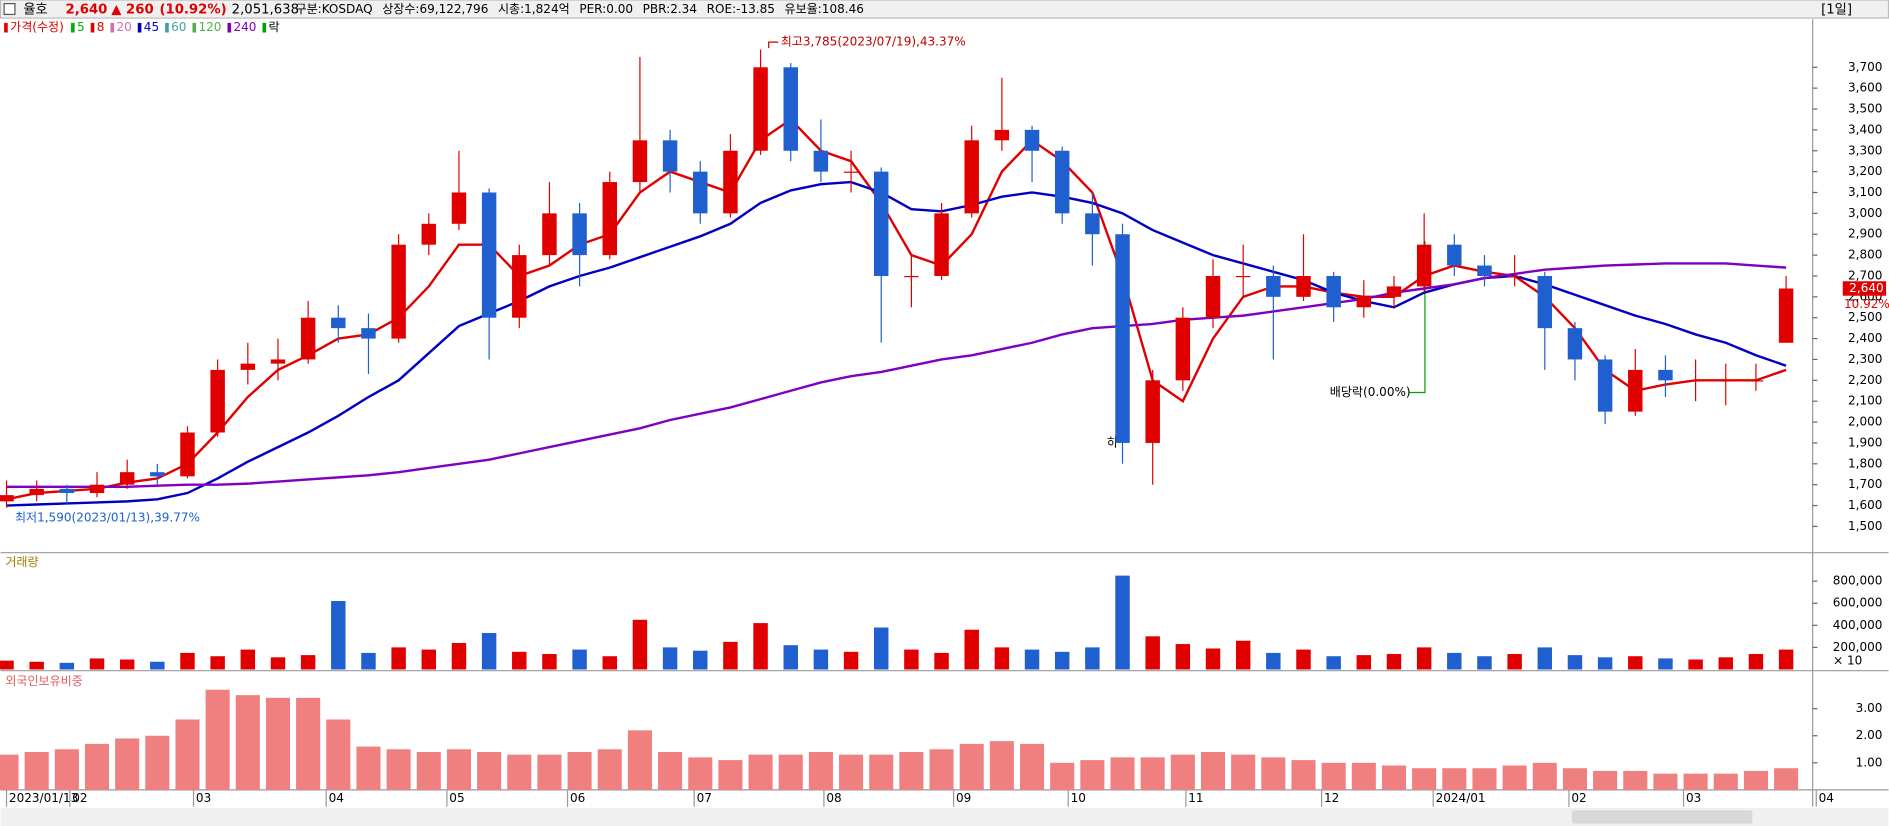 The image size is (1889, 826). What do you see at coordinates (35, 10) in the screenshot?
I see `stock-name: 율호` at bounding box center [35, 10].